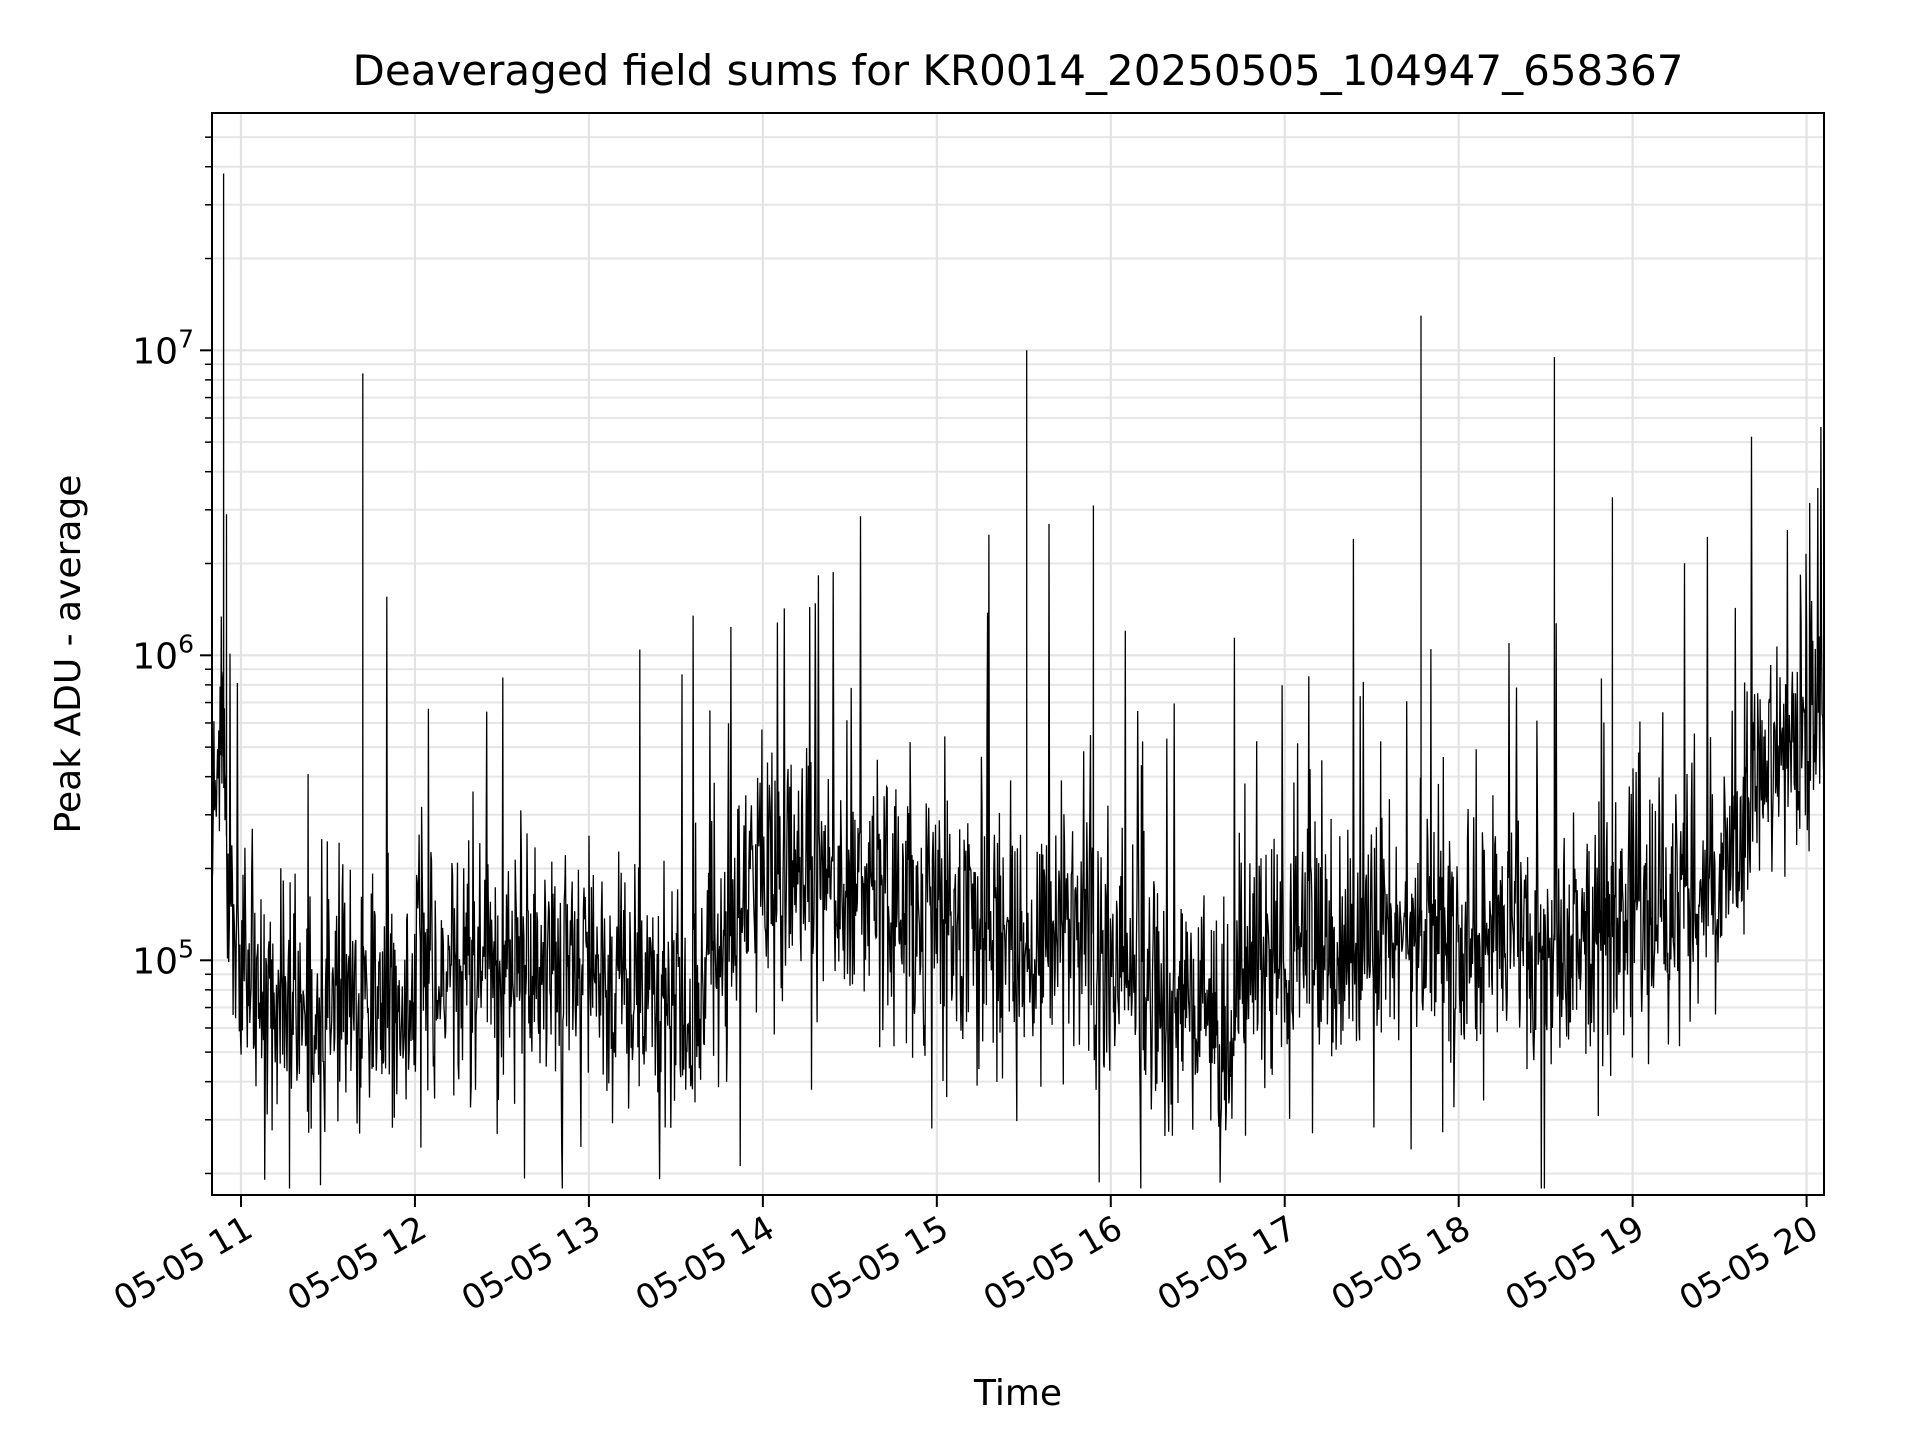 Image resolution: width=1920 pixels, height=1440 pixels. I want to click on x-axis-label: Time, so click(1017, 1393).